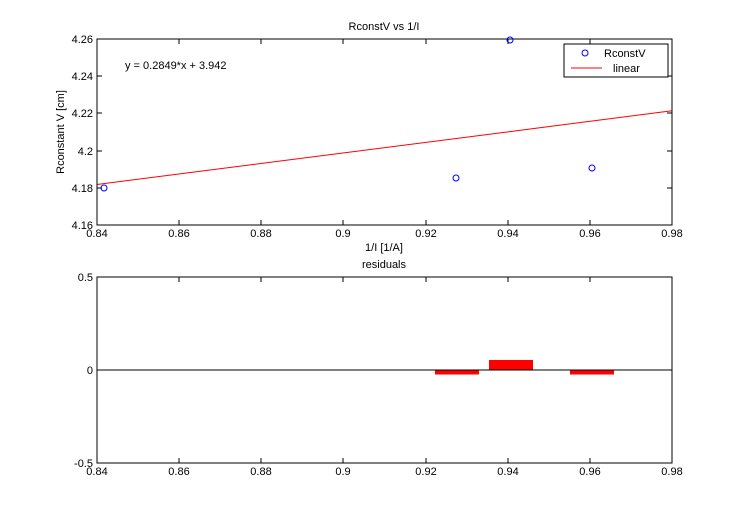  I want to click on svg-text: 0, so click(90, 371).